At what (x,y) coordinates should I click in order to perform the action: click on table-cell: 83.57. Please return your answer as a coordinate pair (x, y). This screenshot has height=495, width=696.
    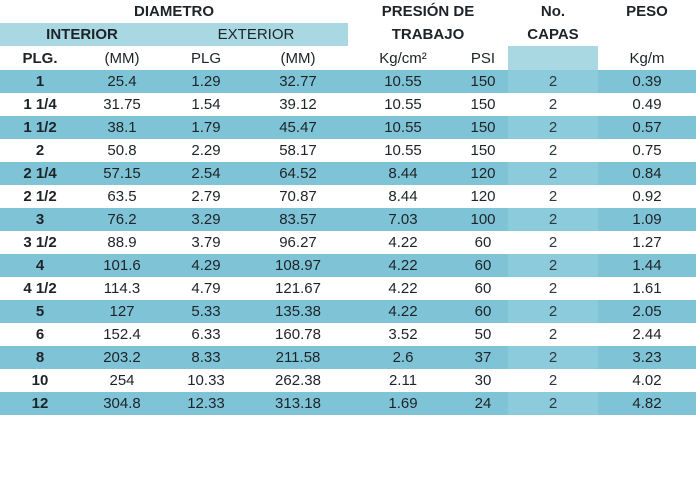
    Looking at the image, I should click on (298, 219).